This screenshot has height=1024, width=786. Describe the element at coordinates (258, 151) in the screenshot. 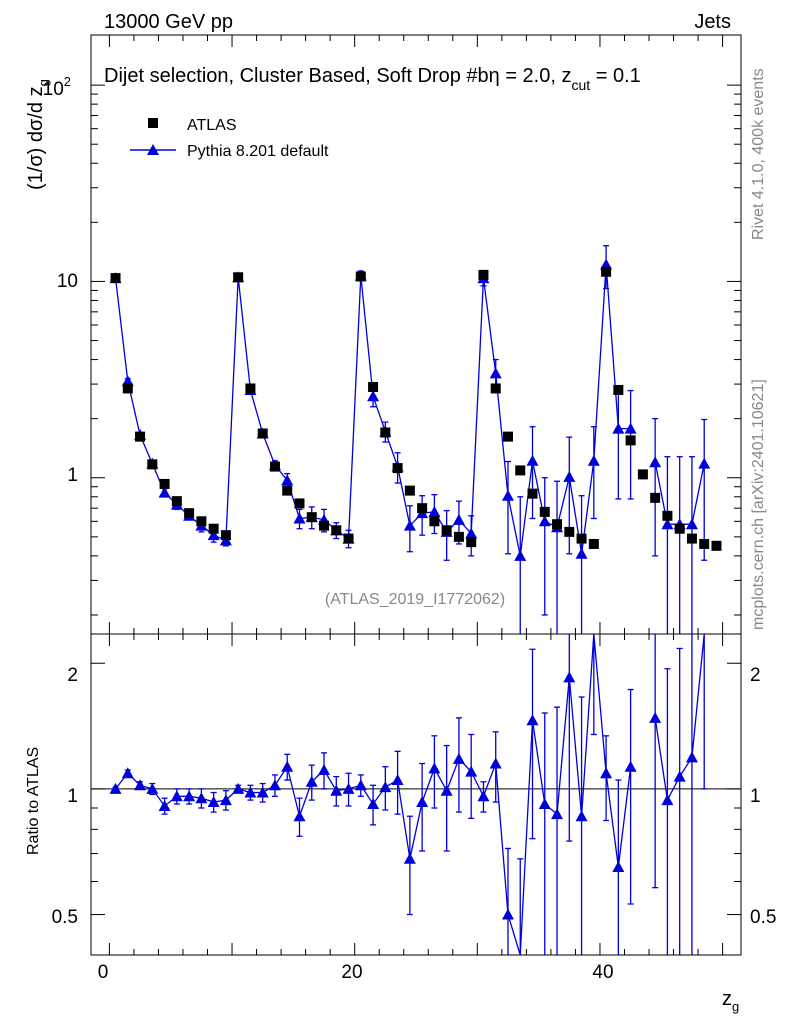

I see `legend-pythia-label: Pythia 8.201 default` at that location.